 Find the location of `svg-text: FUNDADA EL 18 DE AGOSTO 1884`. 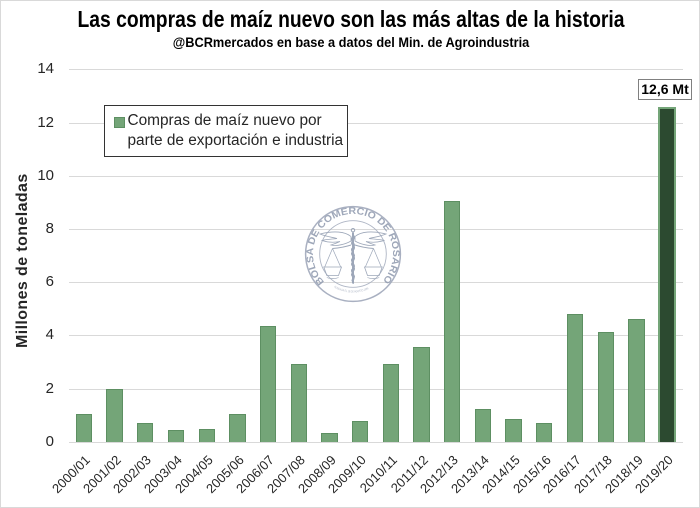

svg-text: FUNDADA EL 18 DE AGOSTO 1884 is located at coordinates (352, 289).